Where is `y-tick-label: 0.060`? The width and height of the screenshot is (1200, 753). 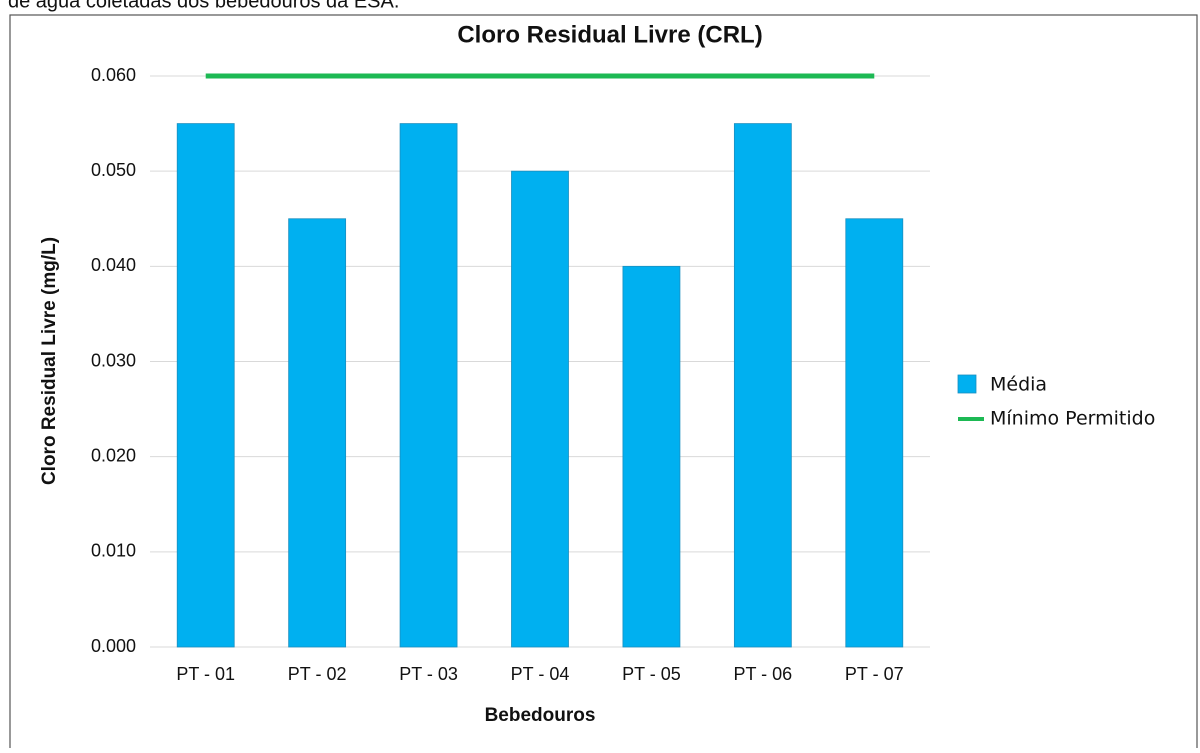 y-tick-label: 0.060 is located at coordinates (113, 75).